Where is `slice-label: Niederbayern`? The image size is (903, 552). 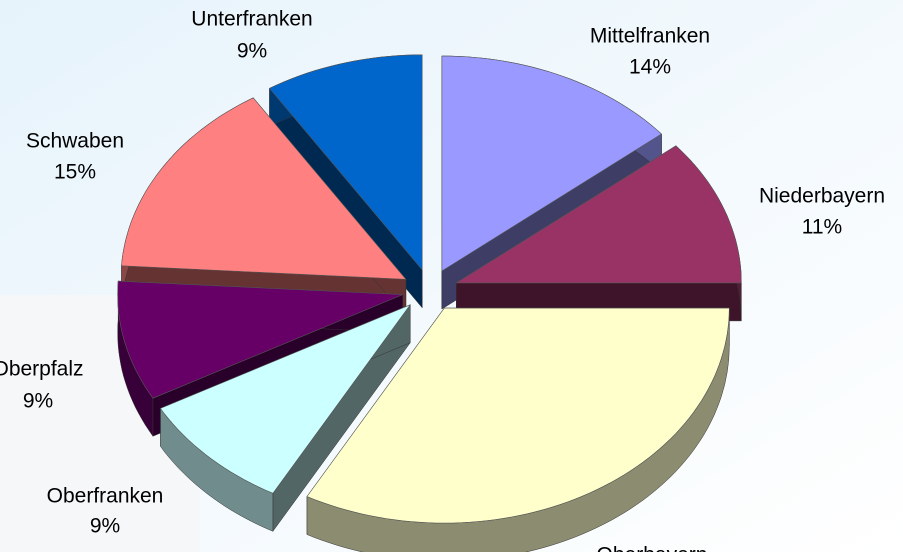 slice-label: Niederbayern is located at coordinates (822, 196).